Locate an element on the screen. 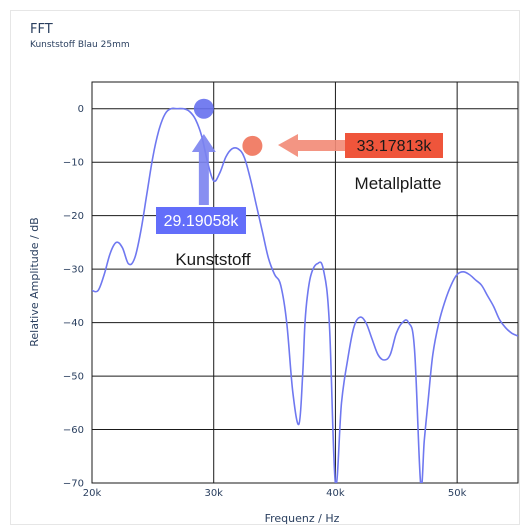  value-label-bg-metallplatte is located at coordinates (394, 145).